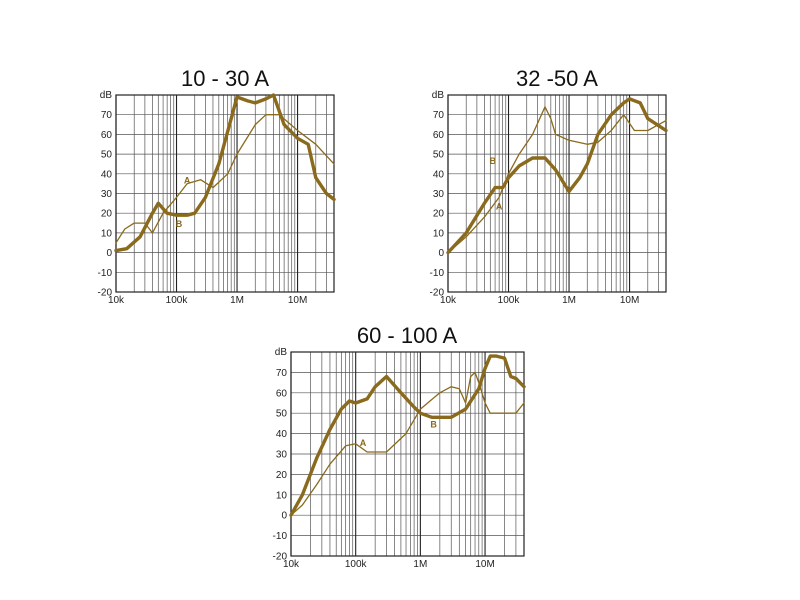  I want to click on chart-title: 32 -50 A, so click(557, 78).